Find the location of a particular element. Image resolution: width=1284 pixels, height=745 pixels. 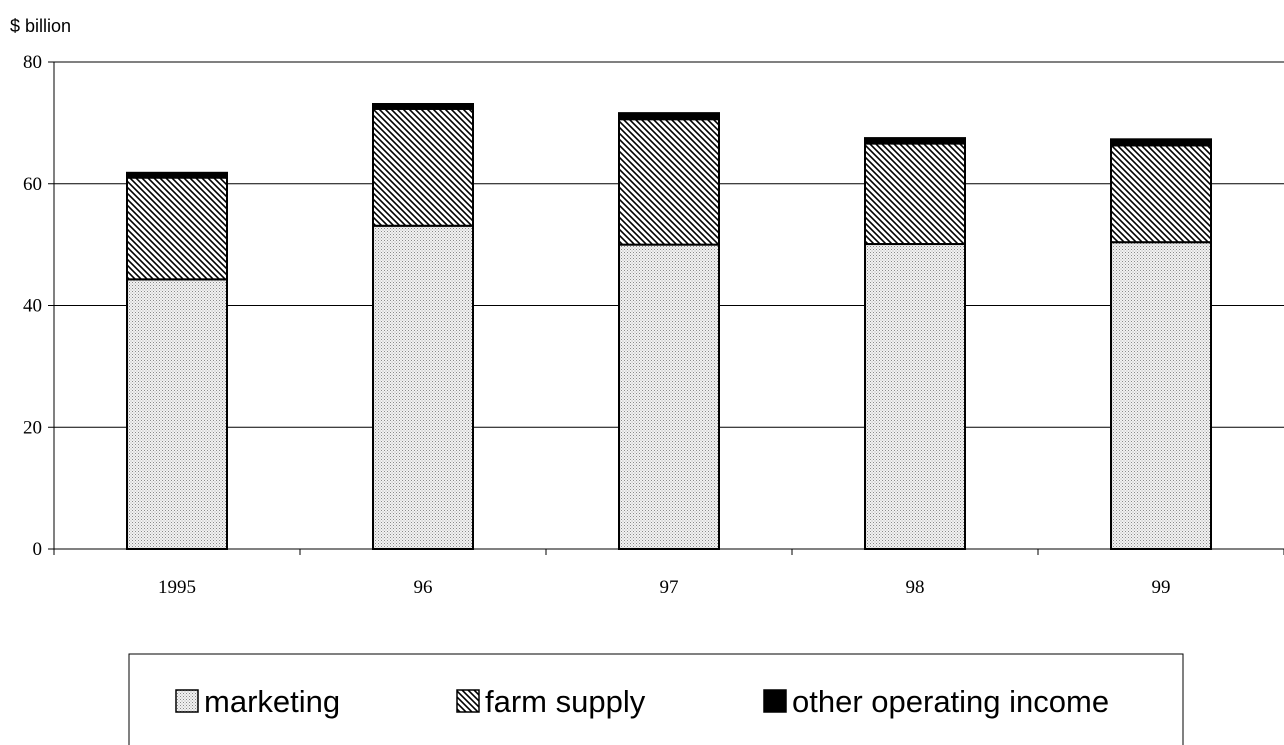

legend-swatch-other-operating-income is located at coordinates (775, 701).